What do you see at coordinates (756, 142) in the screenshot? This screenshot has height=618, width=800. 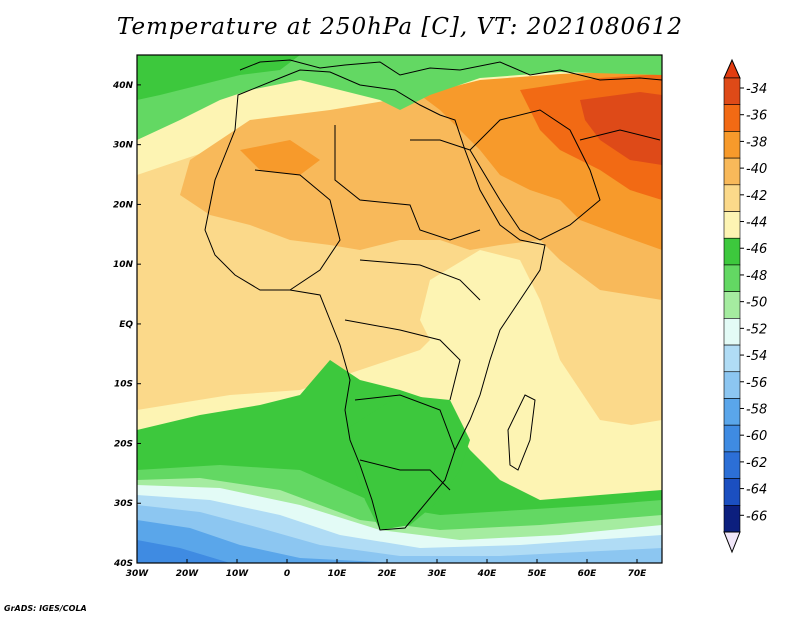 I see `colorbar-label: -38` at bounding box center [756, 142].